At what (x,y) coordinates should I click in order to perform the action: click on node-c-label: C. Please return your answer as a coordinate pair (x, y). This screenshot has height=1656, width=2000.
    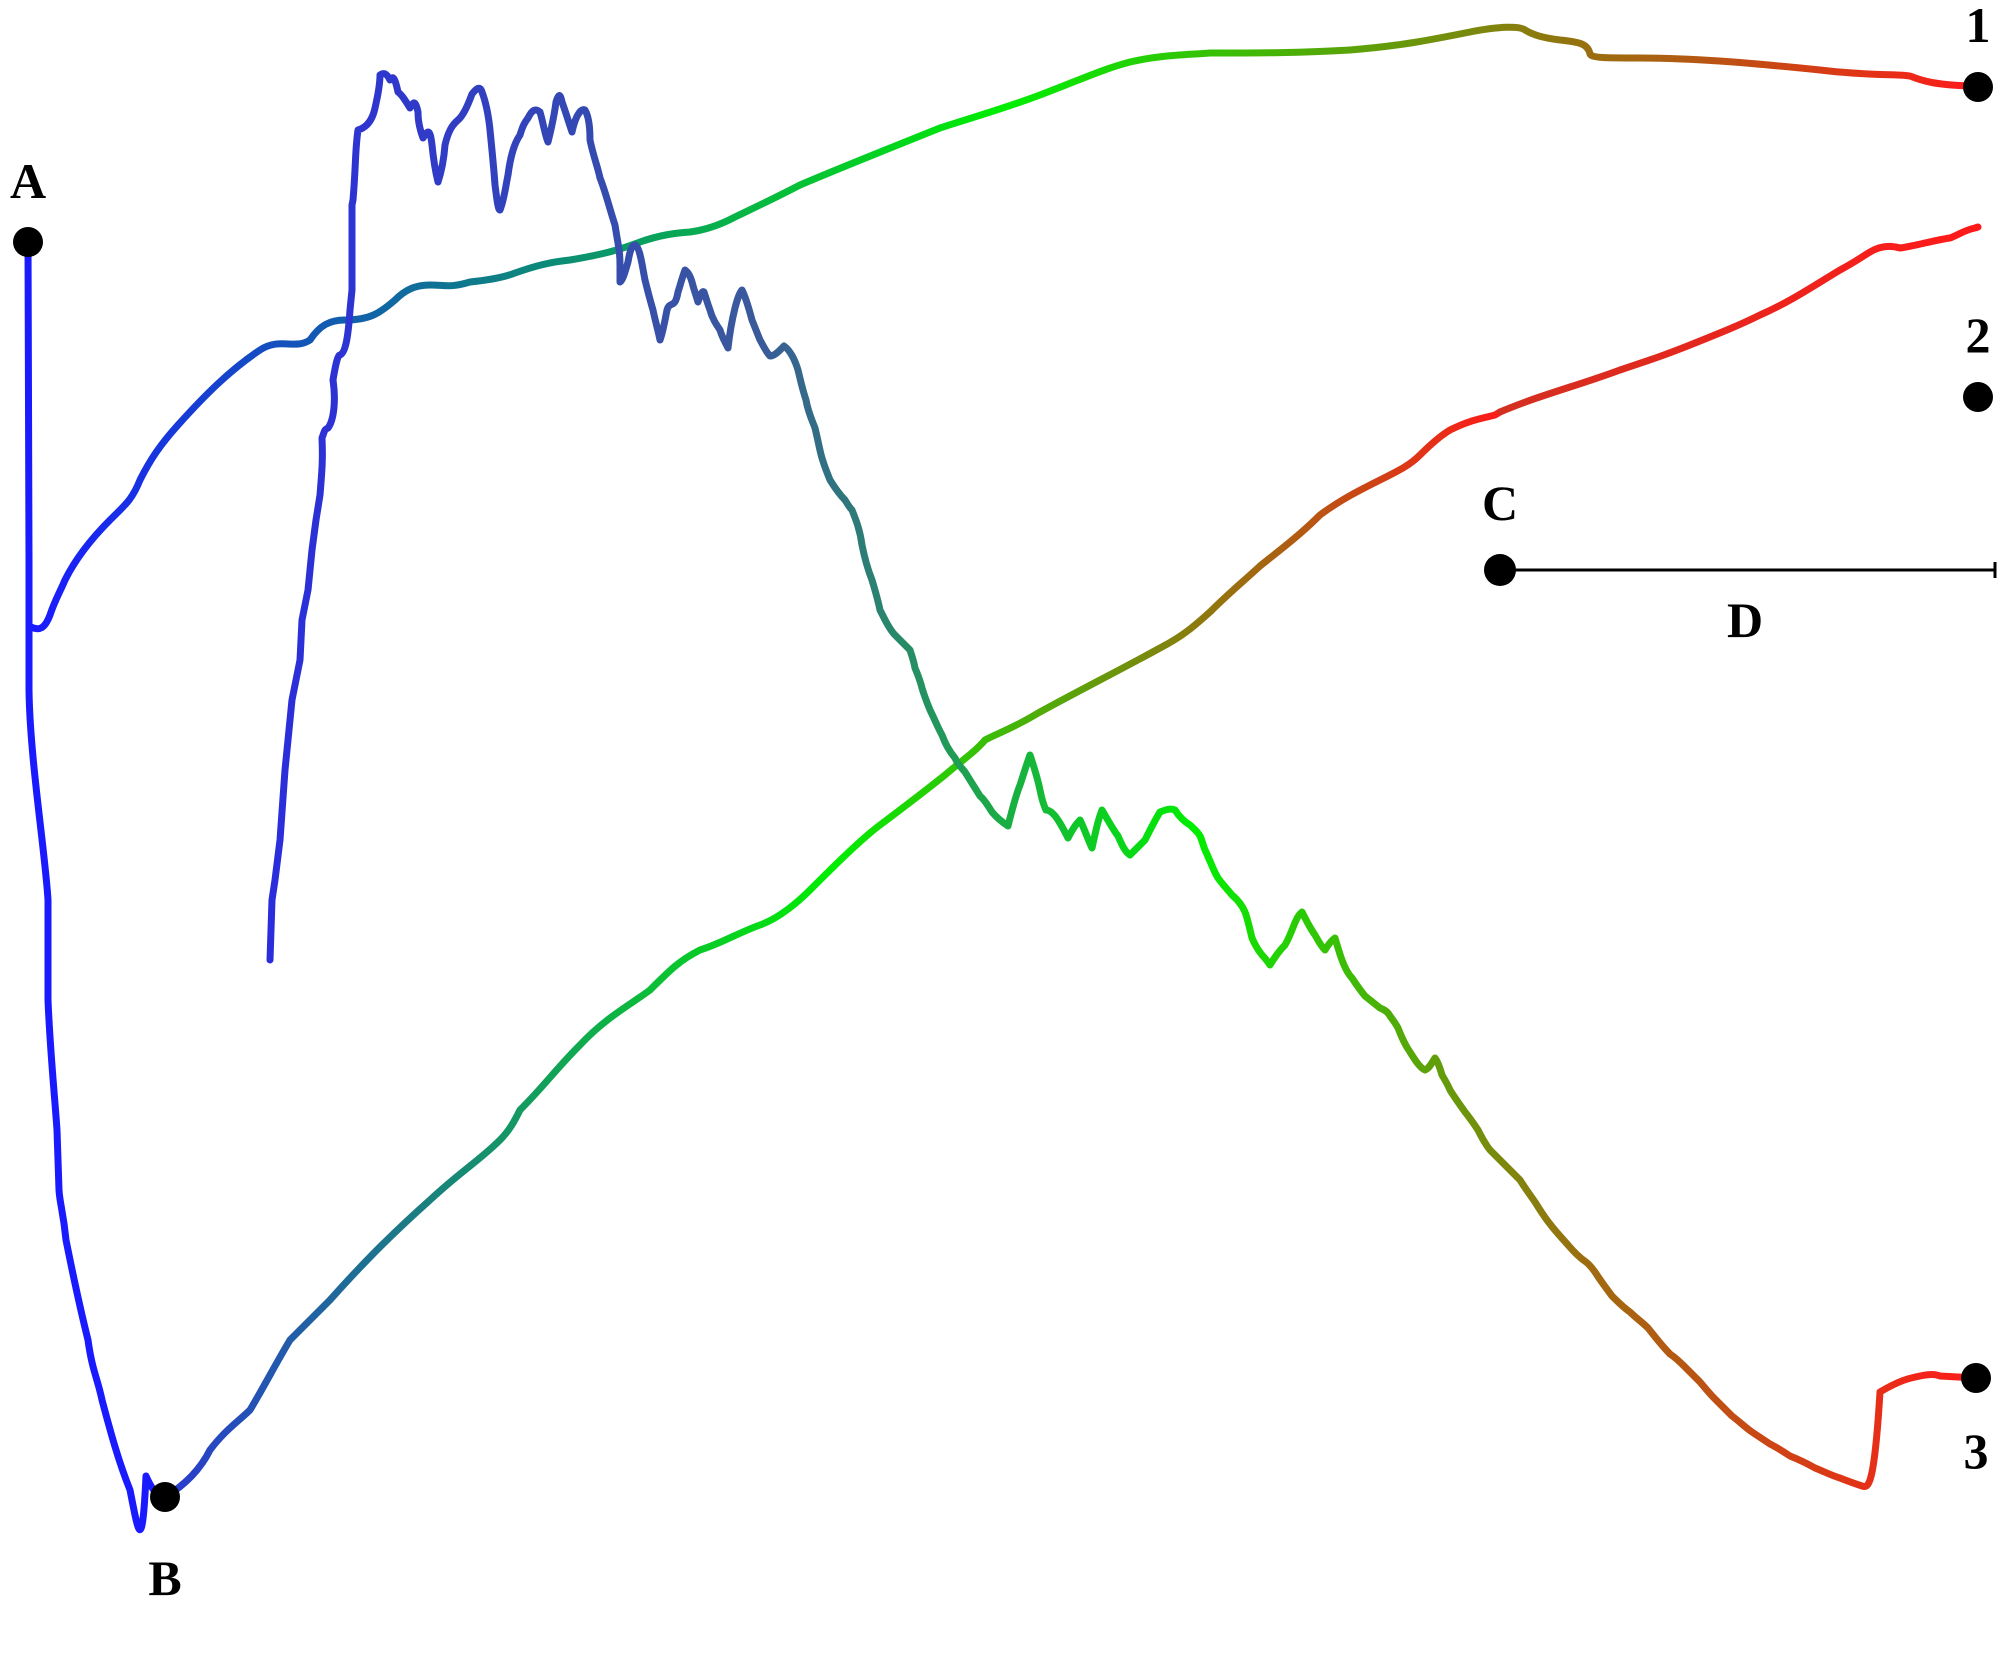
    Looking at the image, I should click on (1500, 503).